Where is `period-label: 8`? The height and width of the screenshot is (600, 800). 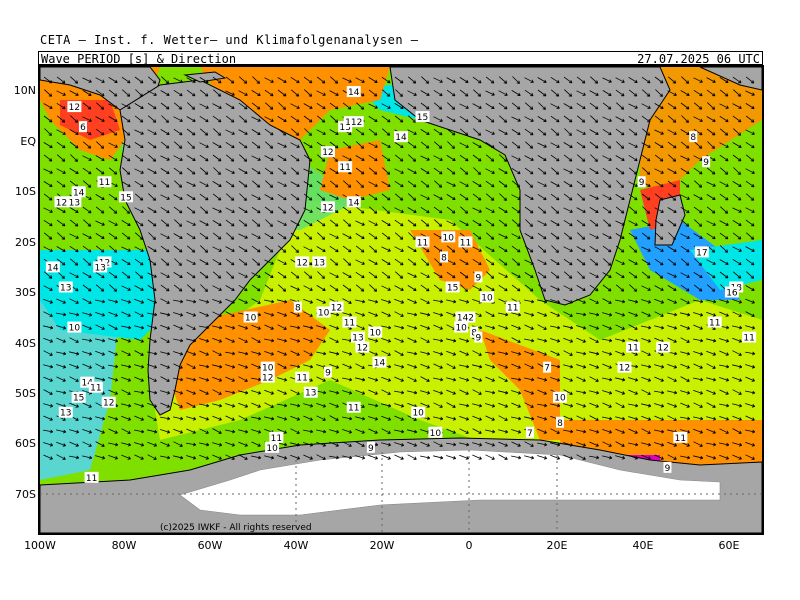
period-label: 8 is located at coordinates (444, 258).